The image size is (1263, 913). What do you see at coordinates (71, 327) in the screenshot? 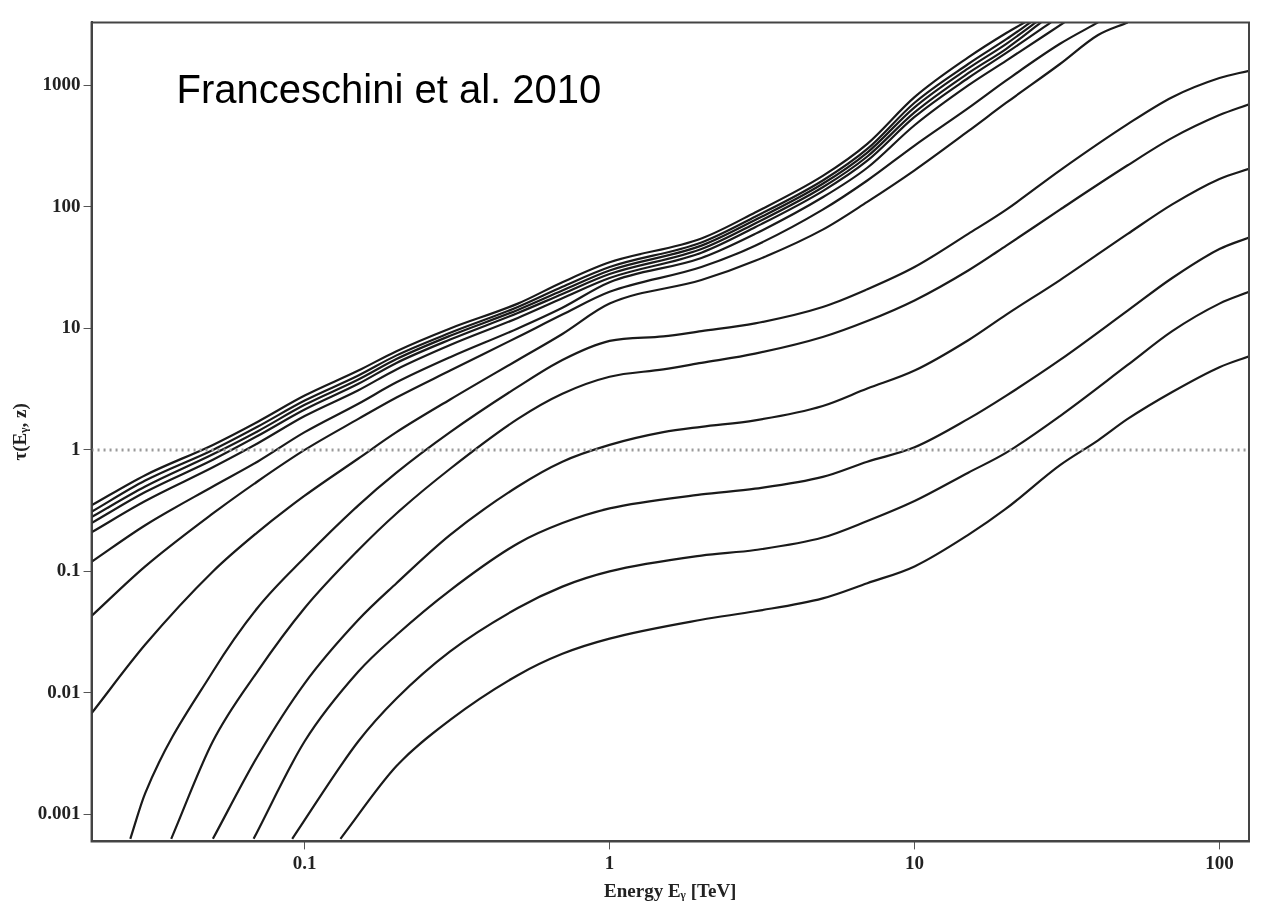
I see `y-tick-label: 10` at bounding box center [71, 327].